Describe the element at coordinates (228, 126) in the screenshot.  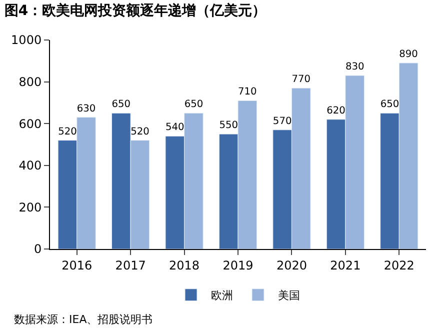
I see `data-label: 550` at that location.